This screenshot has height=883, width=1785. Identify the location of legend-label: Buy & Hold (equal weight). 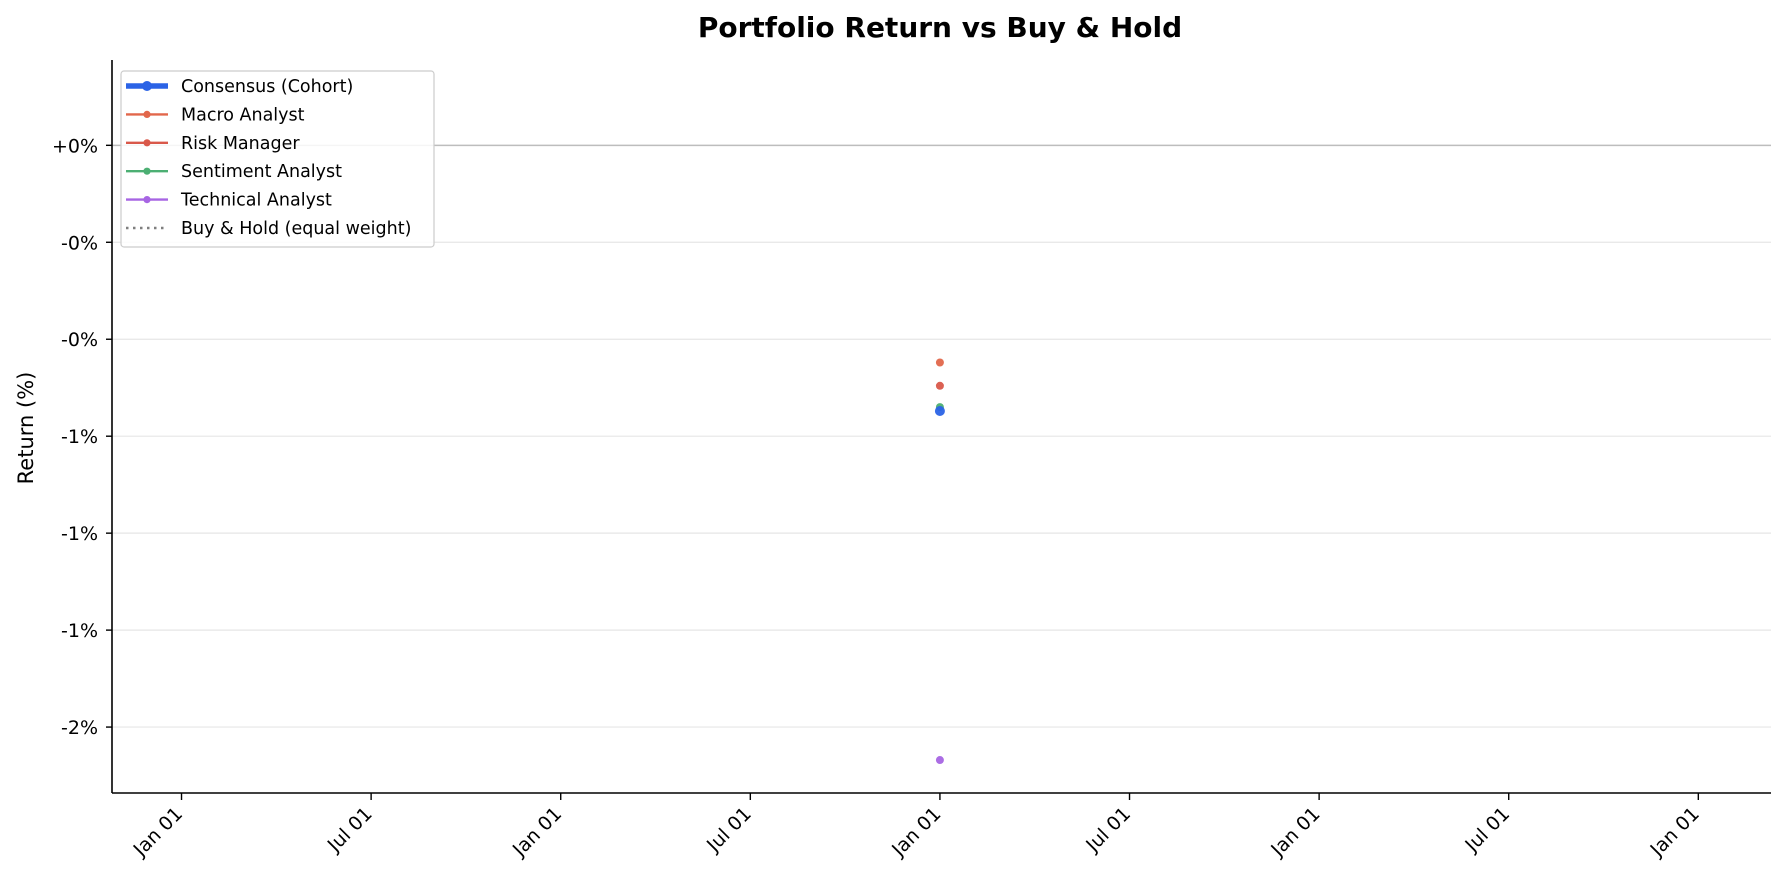
(296, 229).